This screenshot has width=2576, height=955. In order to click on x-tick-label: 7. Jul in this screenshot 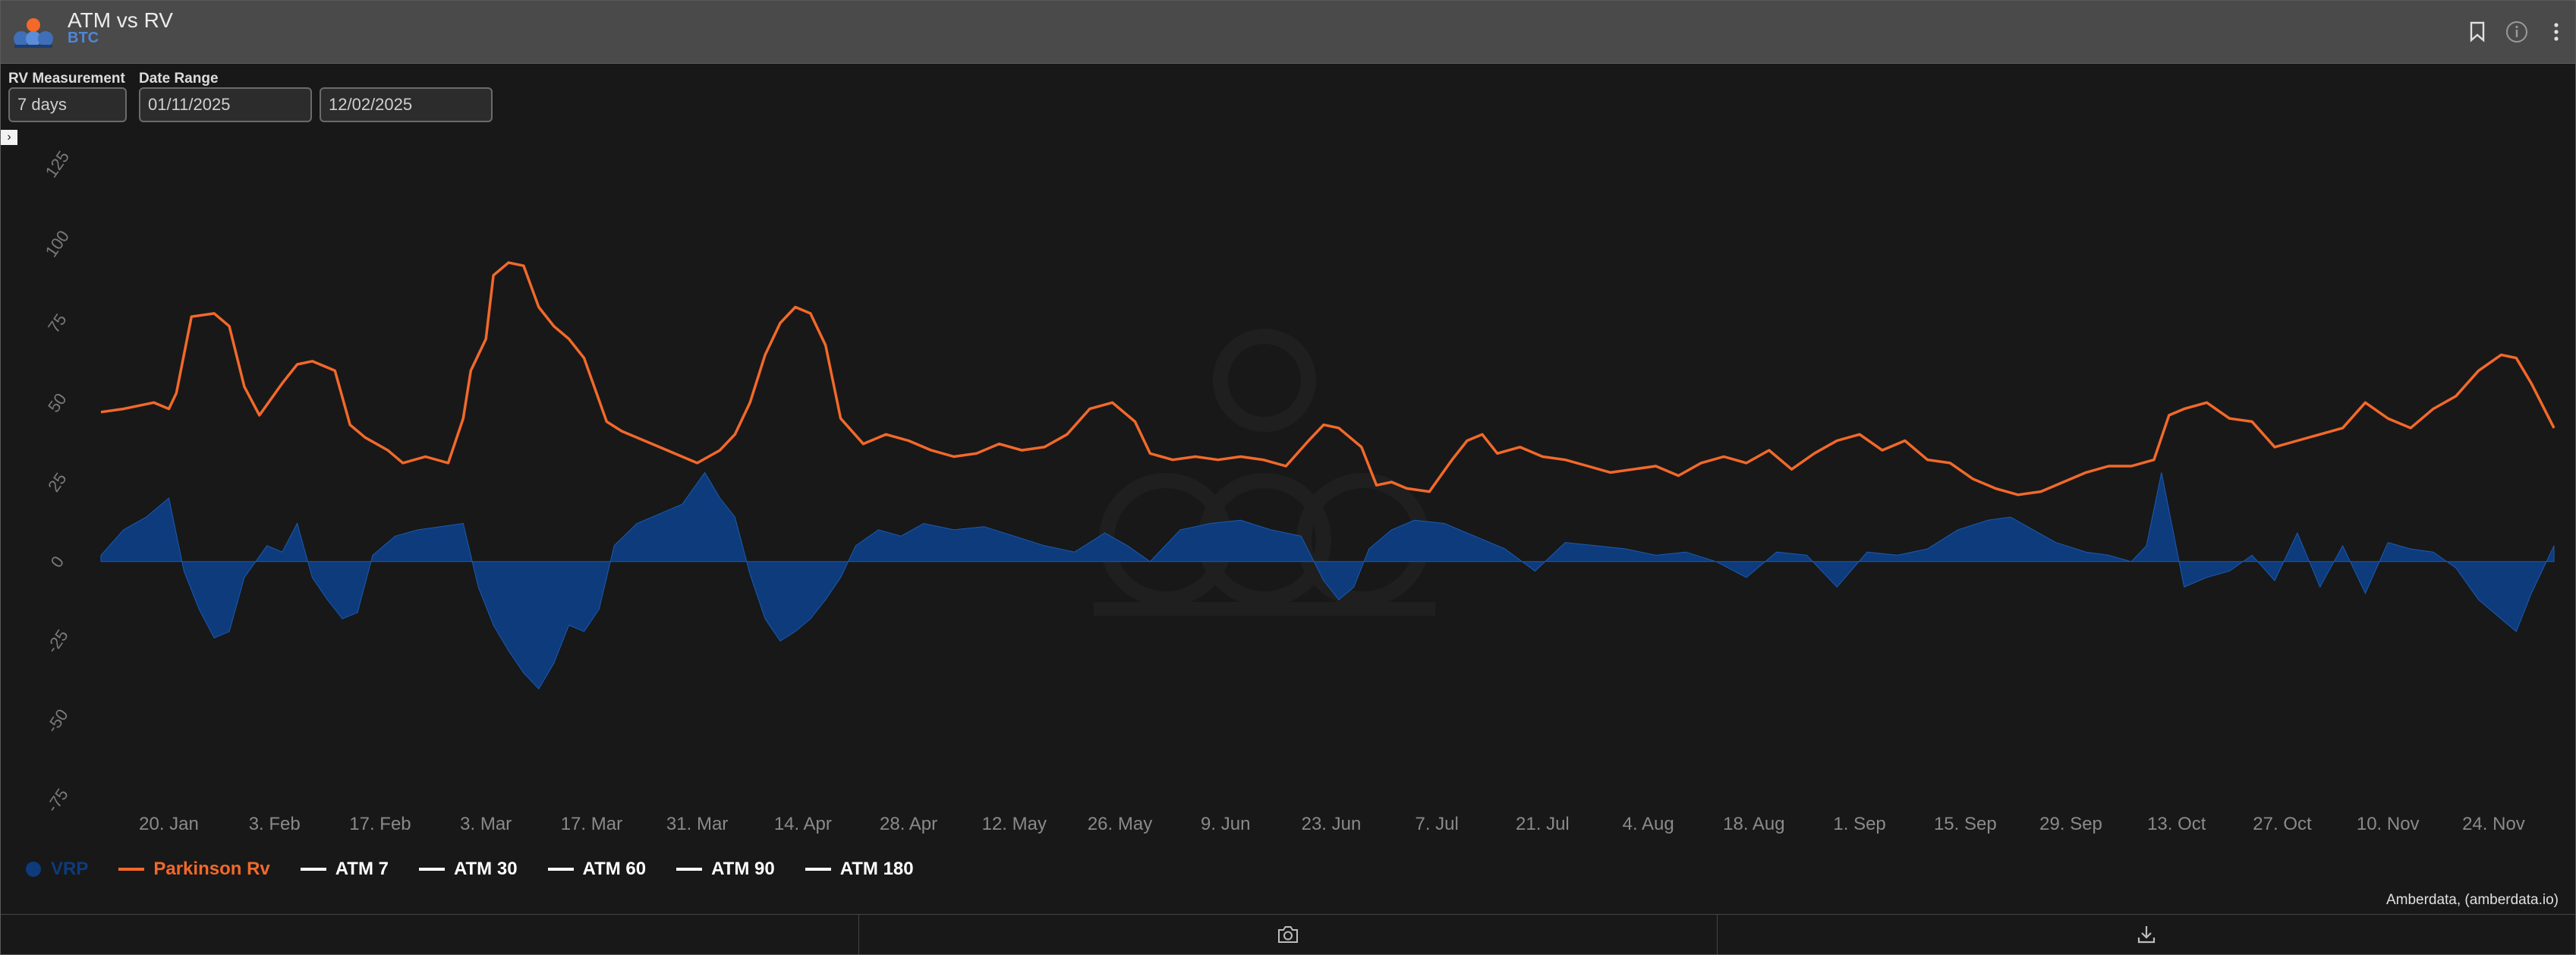, I will do `click(1437, 824)`.